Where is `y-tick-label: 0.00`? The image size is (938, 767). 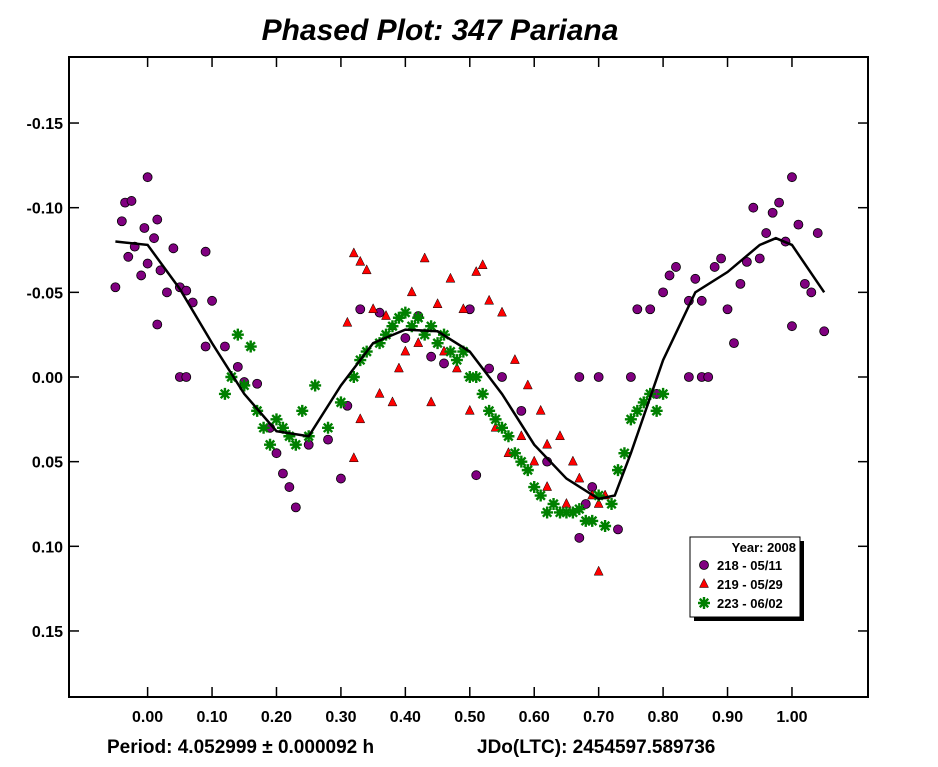 y-tick-label: 0.00 is located at coordinates (47, 378).